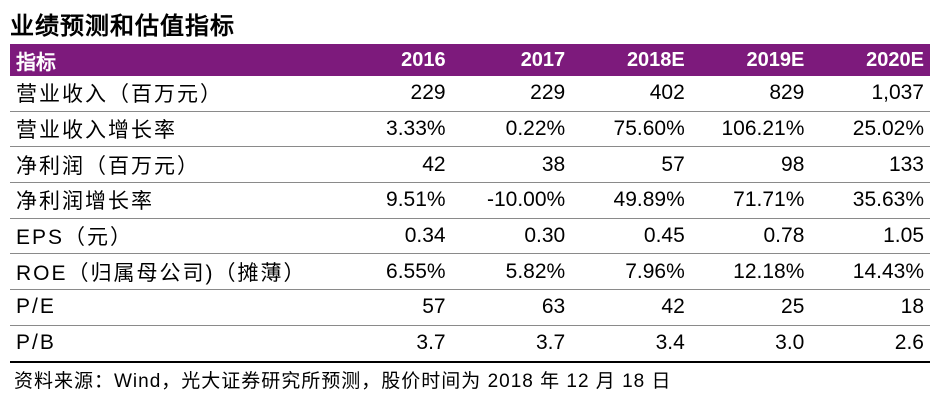  What do you see at coordinates (750, 200) in the screenshot?
I see `table-cell: 71.71%` at bounding box center [750, 200].